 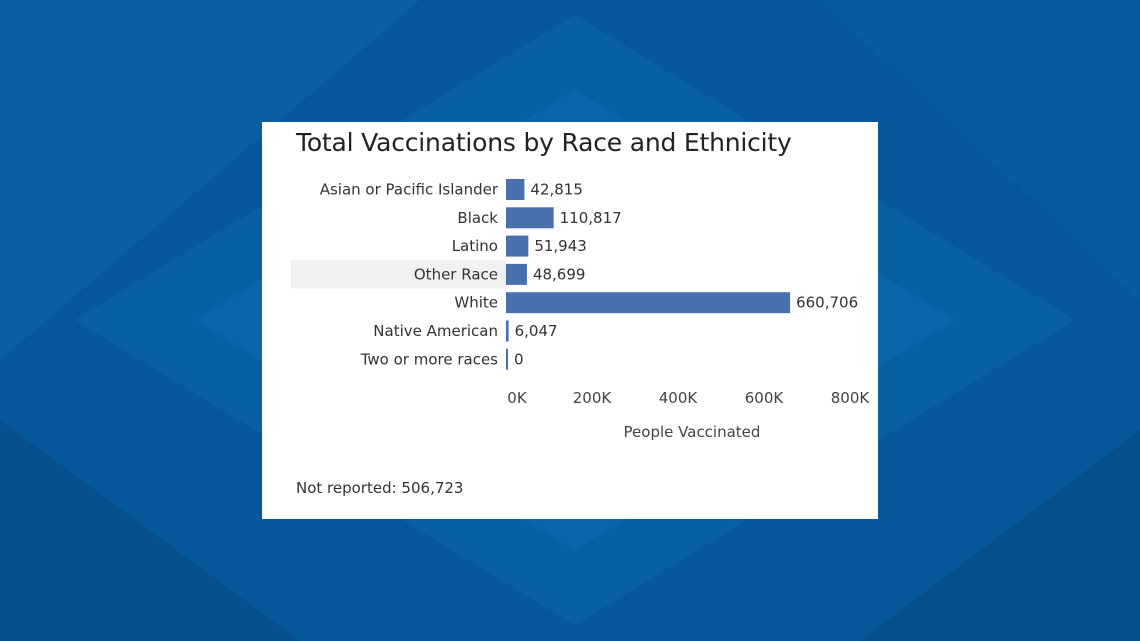 I want to click on value-label-latino: 51,943, so click(x=560, y=246).